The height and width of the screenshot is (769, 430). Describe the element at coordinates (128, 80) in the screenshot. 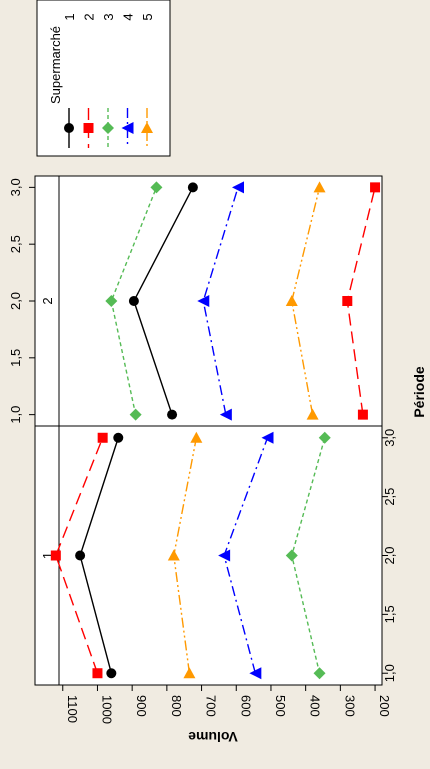

I see `legend-entry-4: 4` at that location.